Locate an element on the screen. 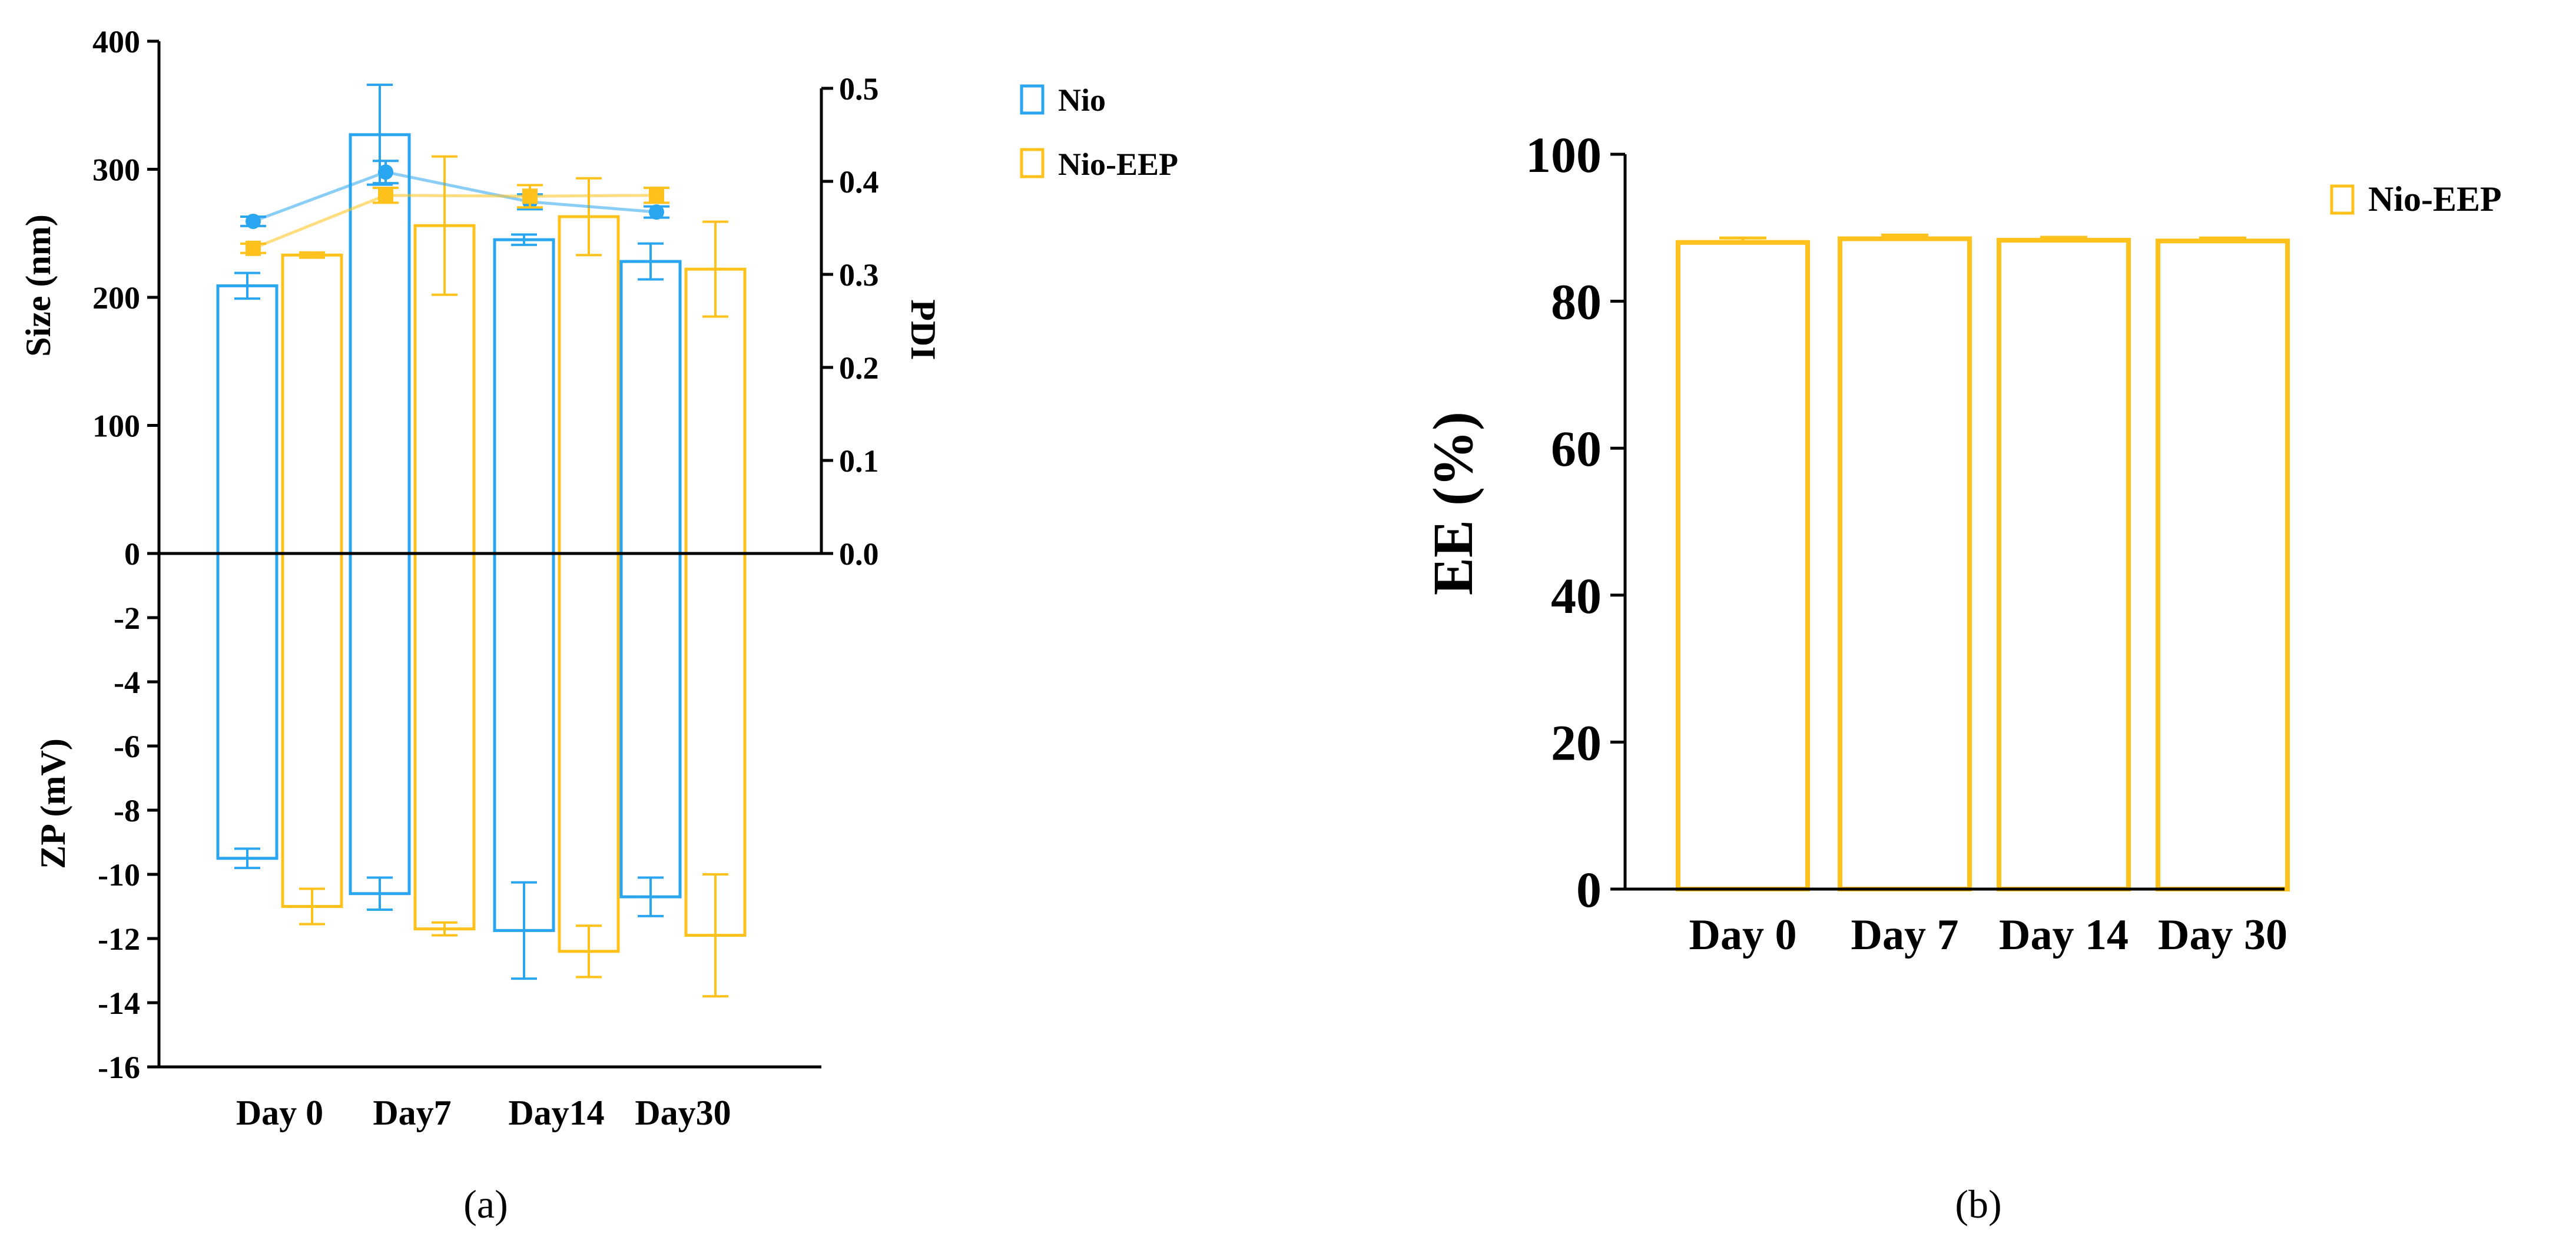 This screenshot has height=1240, width=2576. panel-a-zp-tick-label: -4 is located at coordinates (127, 682).